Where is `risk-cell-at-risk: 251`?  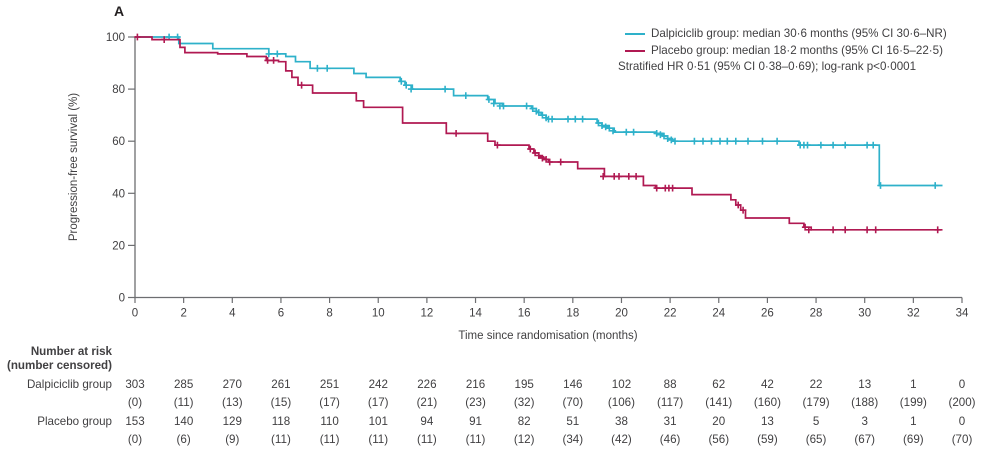
risk-cell-at-risk: 251 is located at coordinates (329, 384).